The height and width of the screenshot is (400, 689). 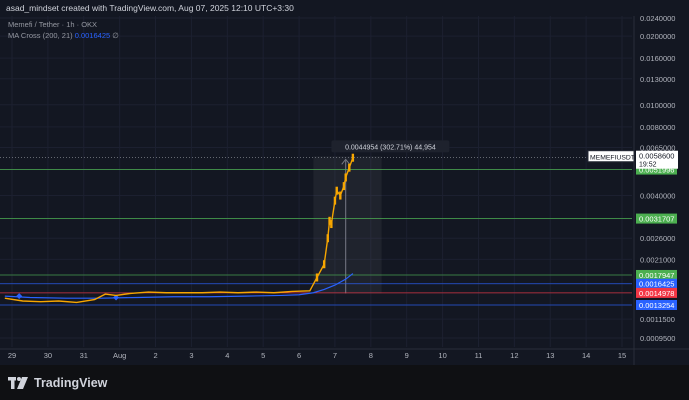 I want to click on ma-value: 0.0016425, so click(x=92, y=35).